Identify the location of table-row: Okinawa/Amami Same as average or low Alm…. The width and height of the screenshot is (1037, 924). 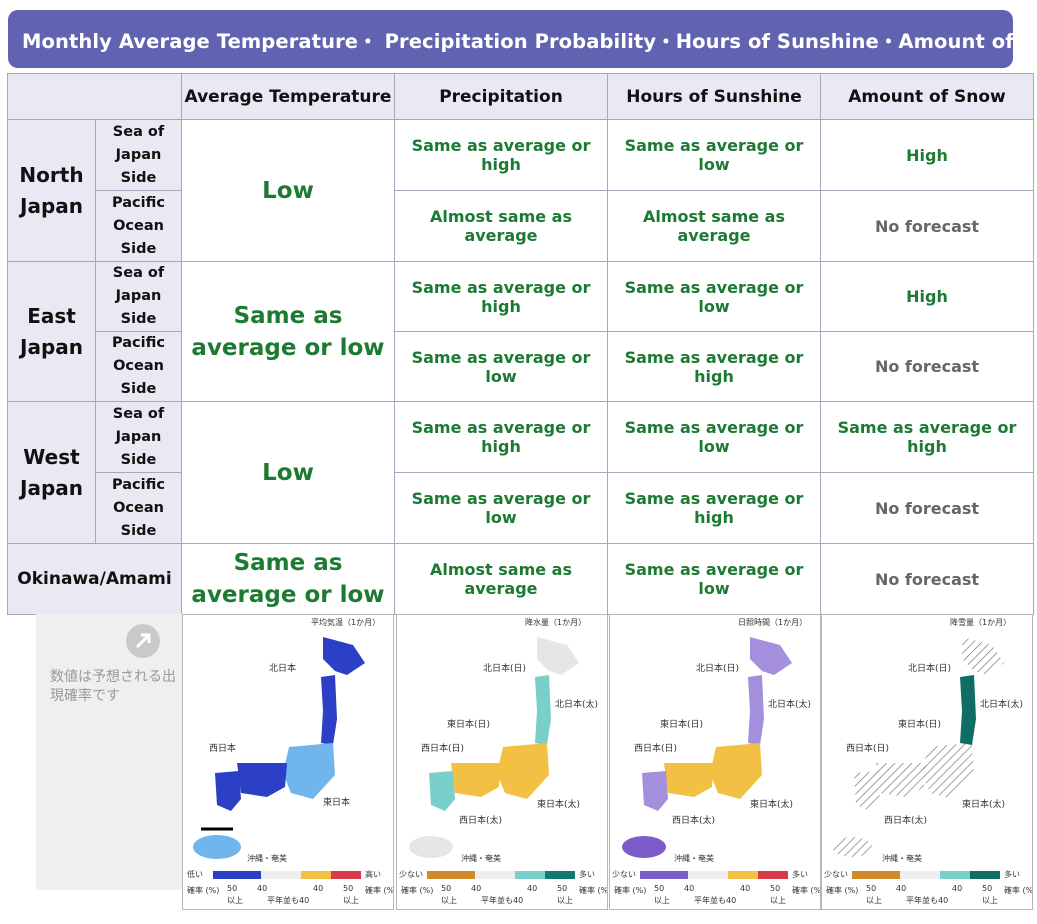
(520, 579).